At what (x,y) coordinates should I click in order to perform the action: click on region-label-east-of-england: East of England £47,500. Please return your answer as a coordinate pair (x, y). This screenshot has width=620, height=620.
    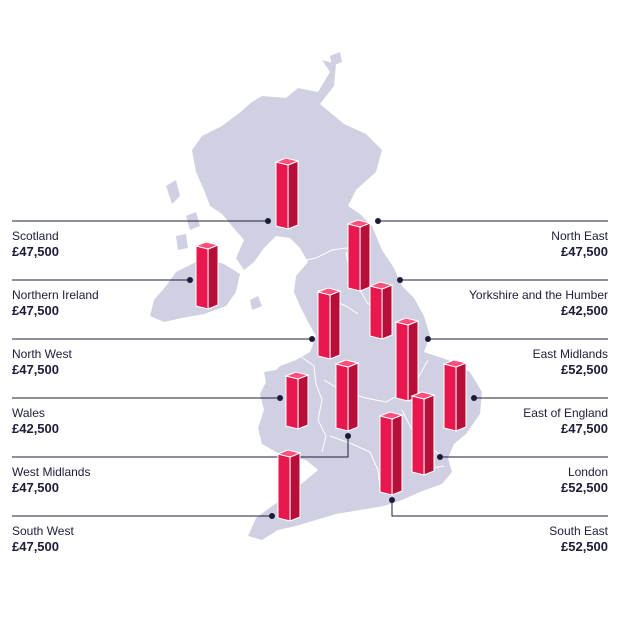
    Looking at the image, I should click on (528, 421).